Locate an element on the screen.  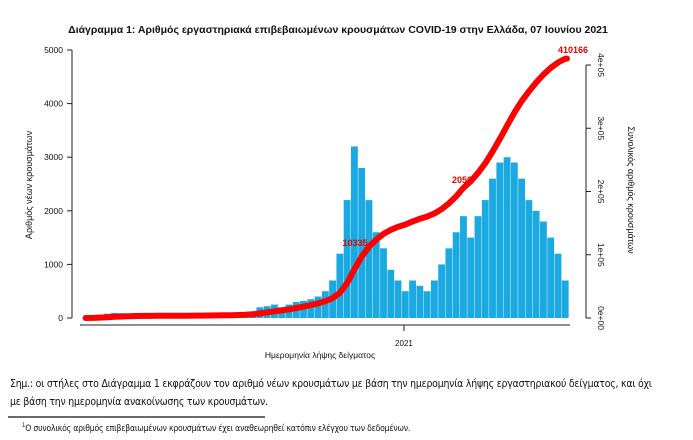
annotation-label: 10335 is located at coordinates (354, 243).